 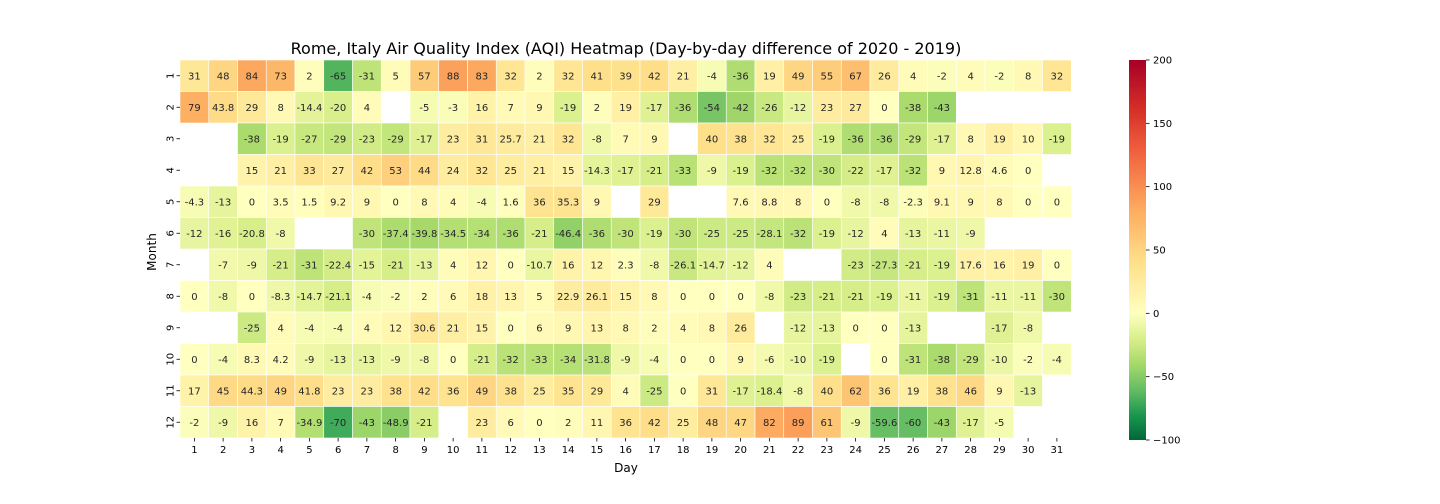 What do you see at coordinates (769, 423) in the screenshot?
I see `cell-label: 82` at bounding box center [769, 423].